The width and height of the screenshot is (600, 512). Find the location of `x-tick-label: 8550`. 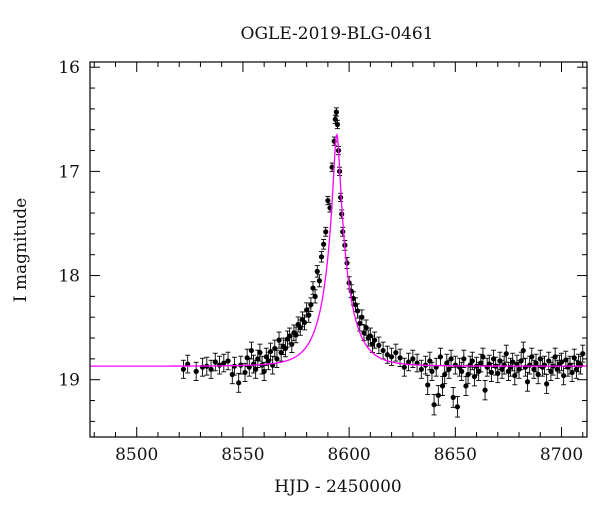

x-tick-label: 8550 is located at coordinates (242, 455).